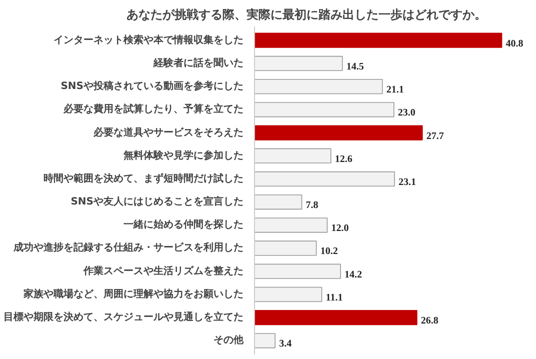 This screenshot has width=536, height=359. What do you see at coordinates (149, 40) in the screenshot?
I see `y-tick-label: インターネット検索や本で情報収集をした` at bounding box center [149, 40].